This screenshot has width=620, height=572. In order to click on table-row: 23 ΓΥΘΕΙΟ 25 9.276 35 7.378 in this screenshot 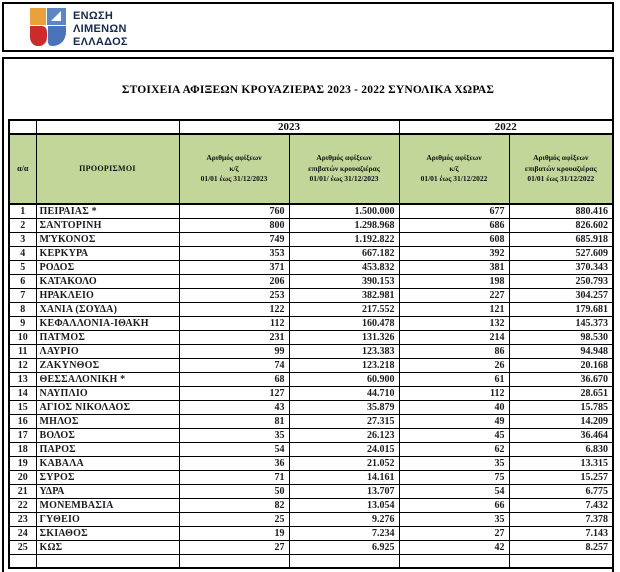, I will do `click(311, 519)`.